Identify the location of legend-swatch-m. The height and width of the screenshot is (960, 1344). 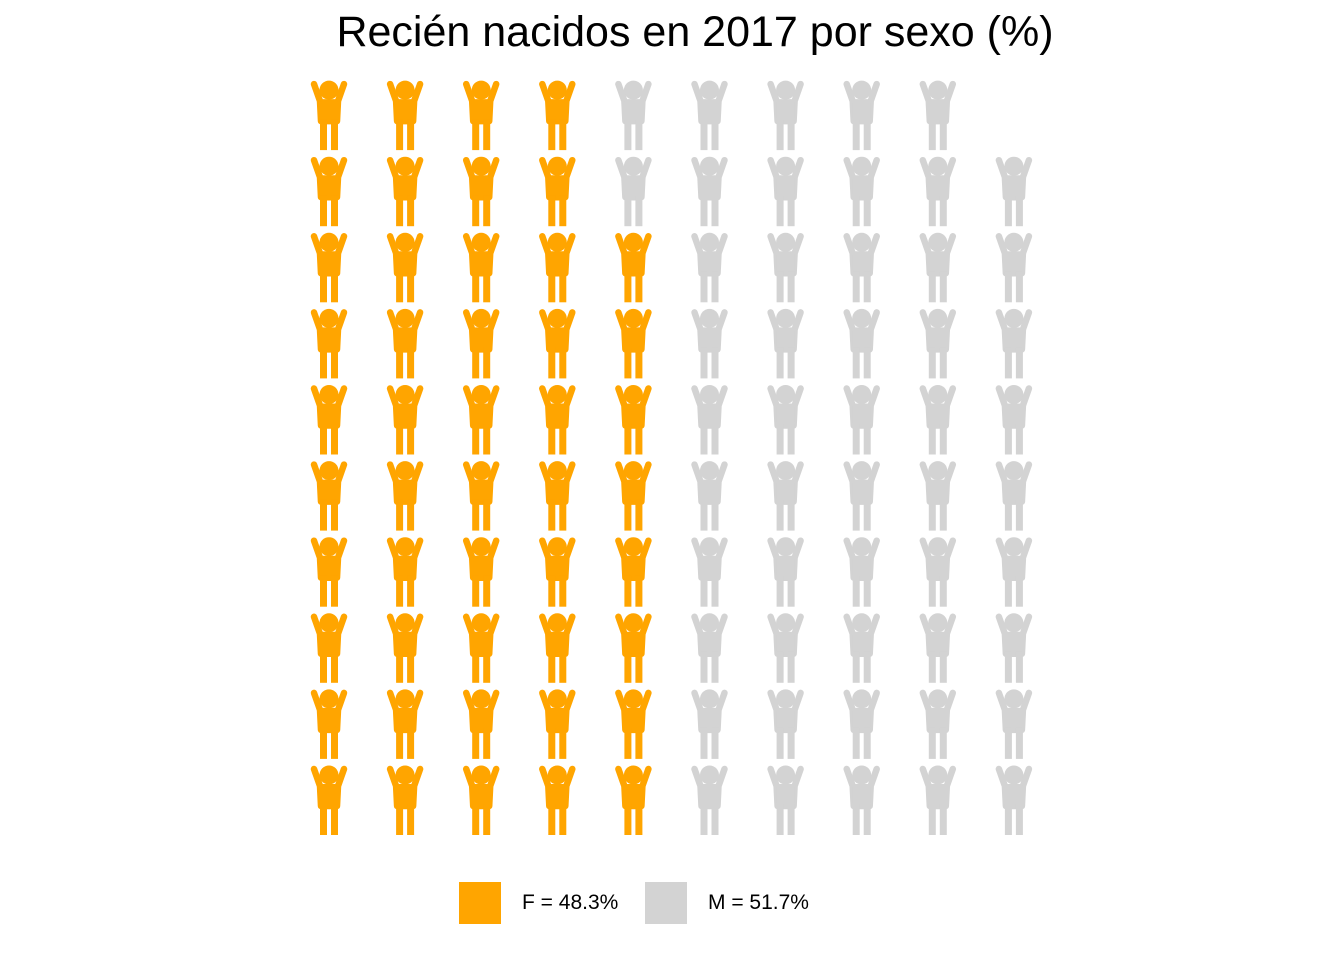
(666, 903).